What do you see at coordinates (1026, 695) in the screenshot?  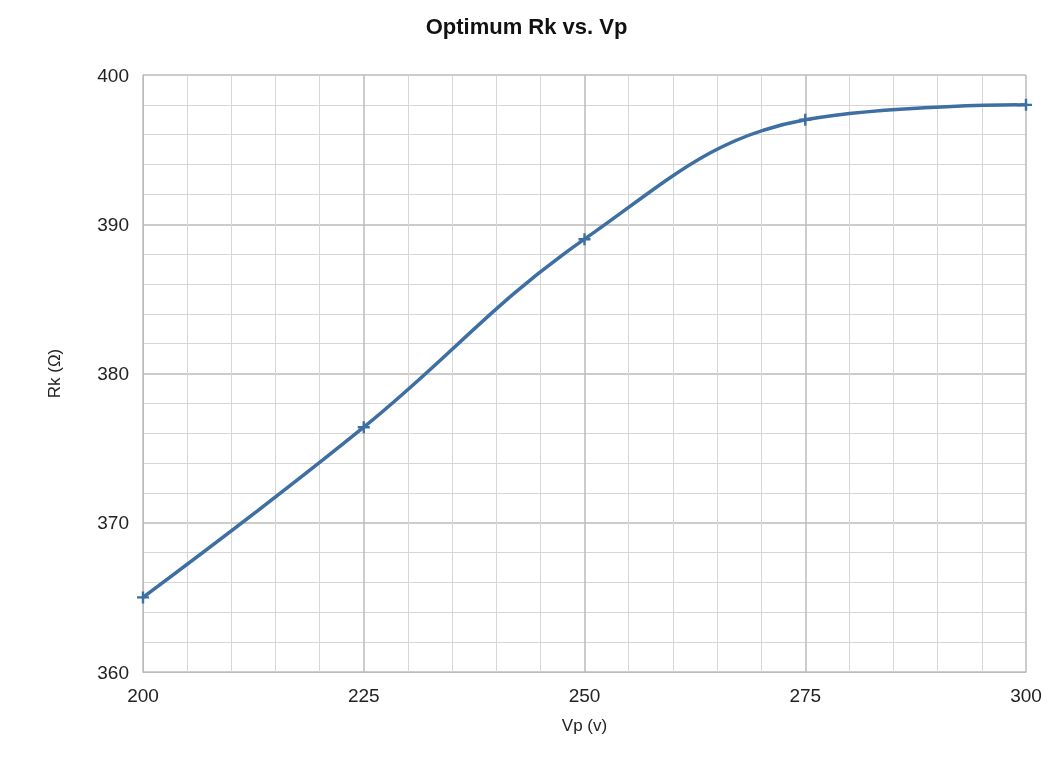 I see `x-tick-label: 300` at bounding box center [1026, 695].